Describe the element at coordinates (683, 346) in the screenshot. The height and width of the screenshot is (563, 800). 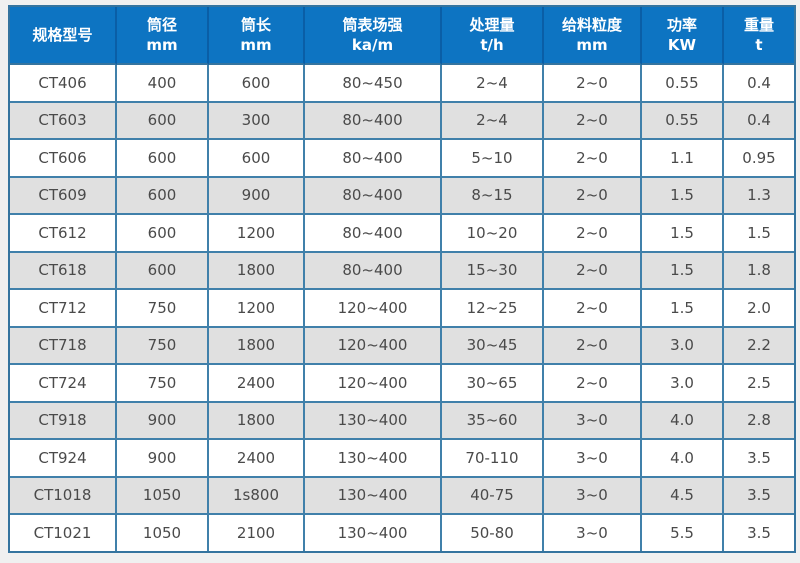
I see `value-cell: 3.0` at that location.